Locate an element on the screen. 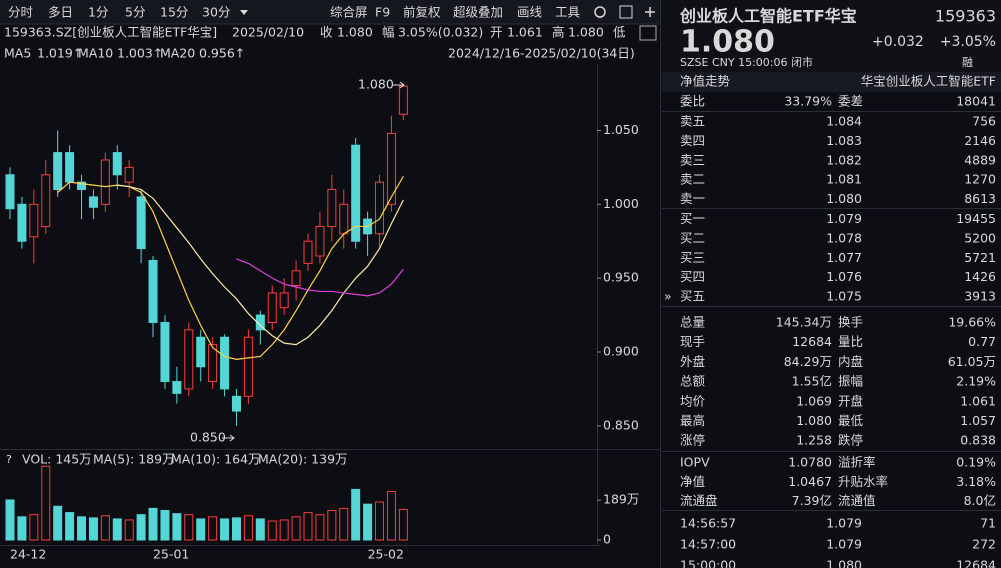  tool-button: 前复权 is located at coordinates (422, 12).